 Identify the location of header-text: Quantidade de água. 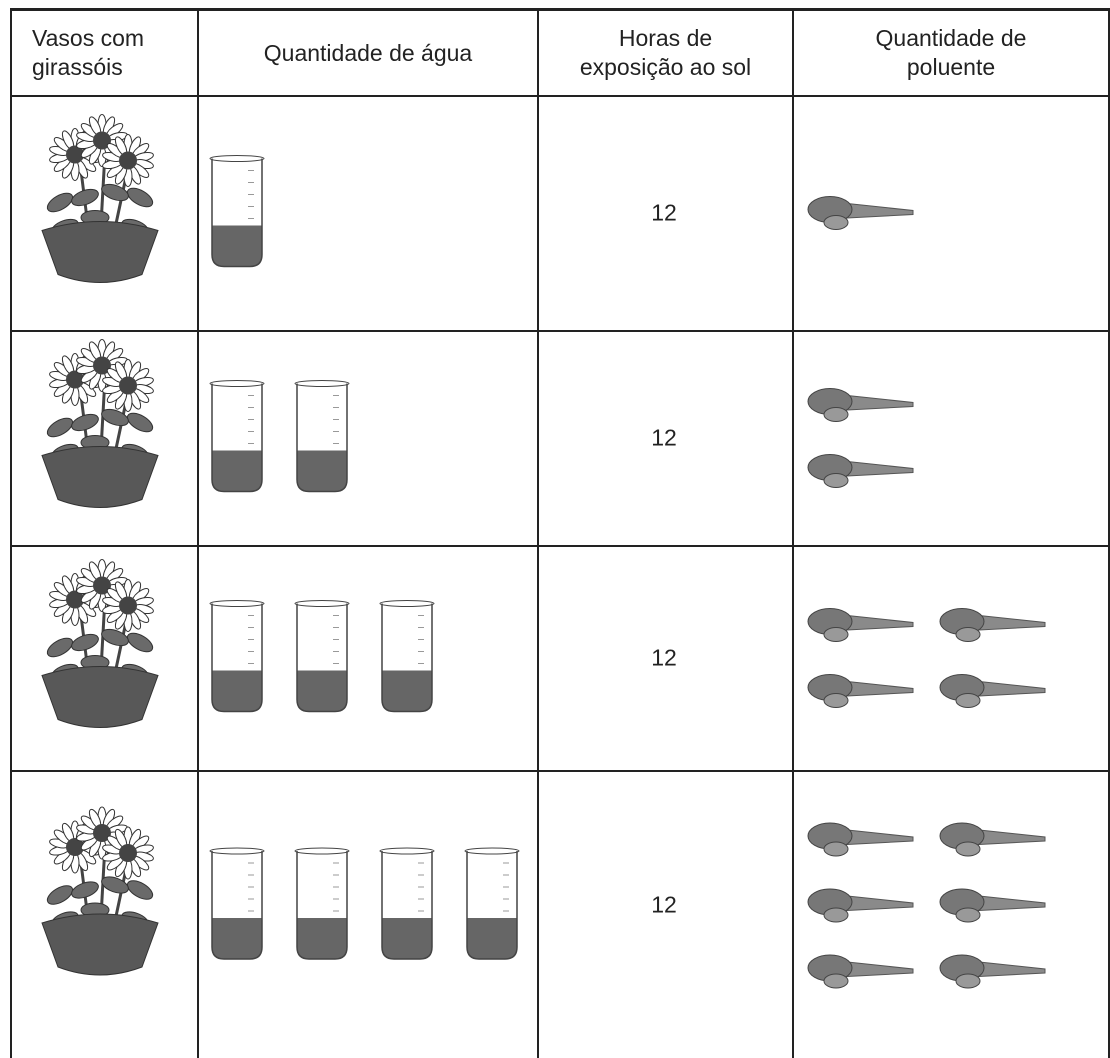
(368, 52).